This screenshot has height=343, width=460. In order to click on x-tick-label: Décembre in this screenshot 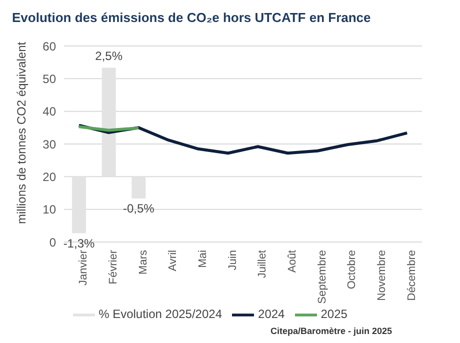, I will do `click(412, 275)`.